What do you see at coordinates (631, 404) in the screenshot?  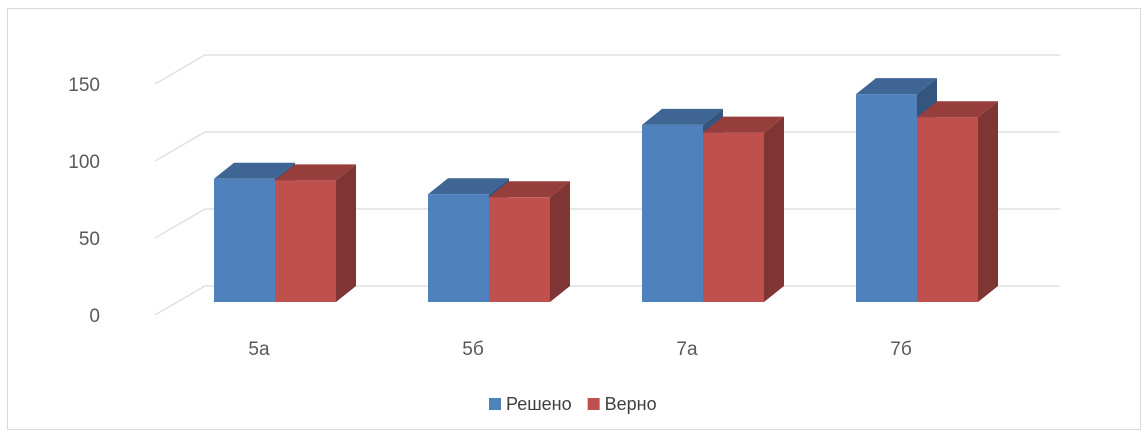 I see `legend-label: Верно` at bounding box center [631, 404].